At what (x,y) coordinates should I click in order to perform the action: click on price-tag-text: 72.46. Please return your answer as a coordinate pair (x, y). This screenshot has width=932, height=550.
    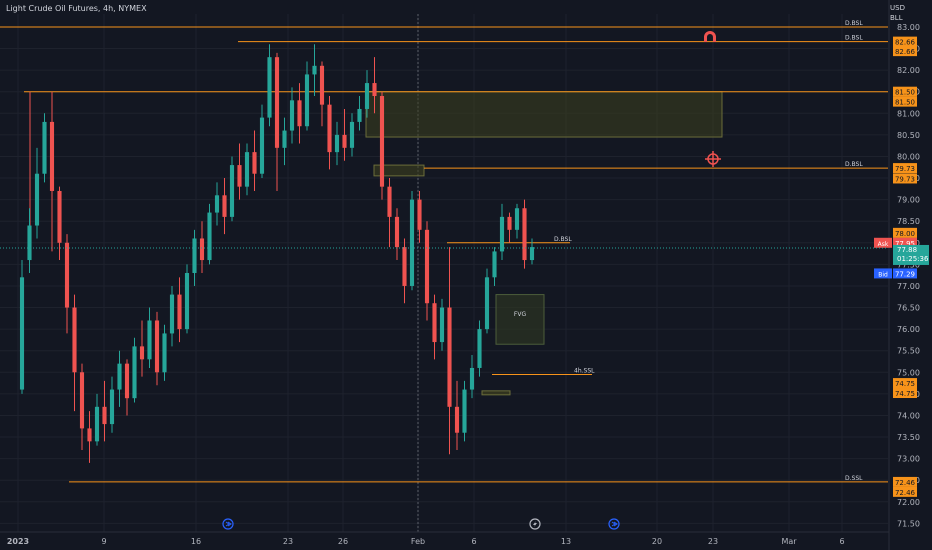
    Looking at the image, I should click on (905, 493).